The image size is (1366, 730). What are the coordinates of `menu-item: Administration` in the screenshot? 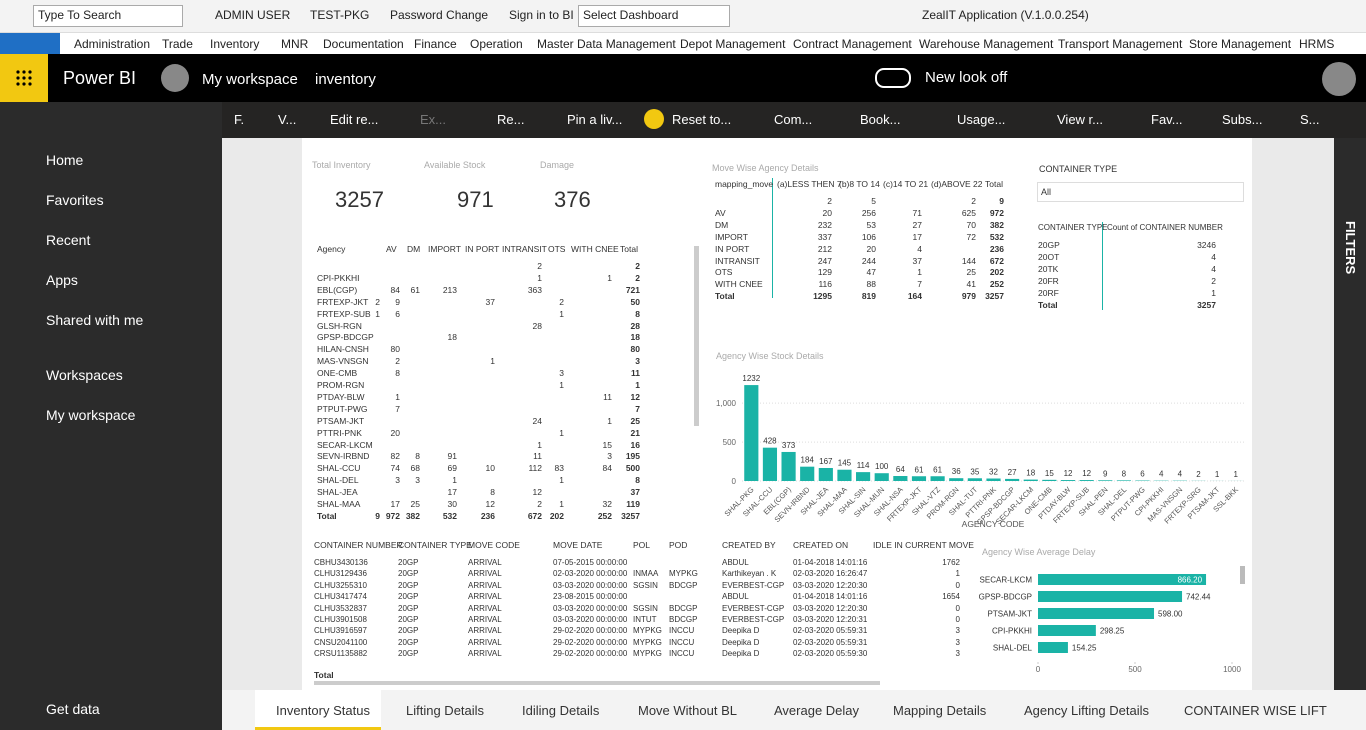 It's located at (112, 44).